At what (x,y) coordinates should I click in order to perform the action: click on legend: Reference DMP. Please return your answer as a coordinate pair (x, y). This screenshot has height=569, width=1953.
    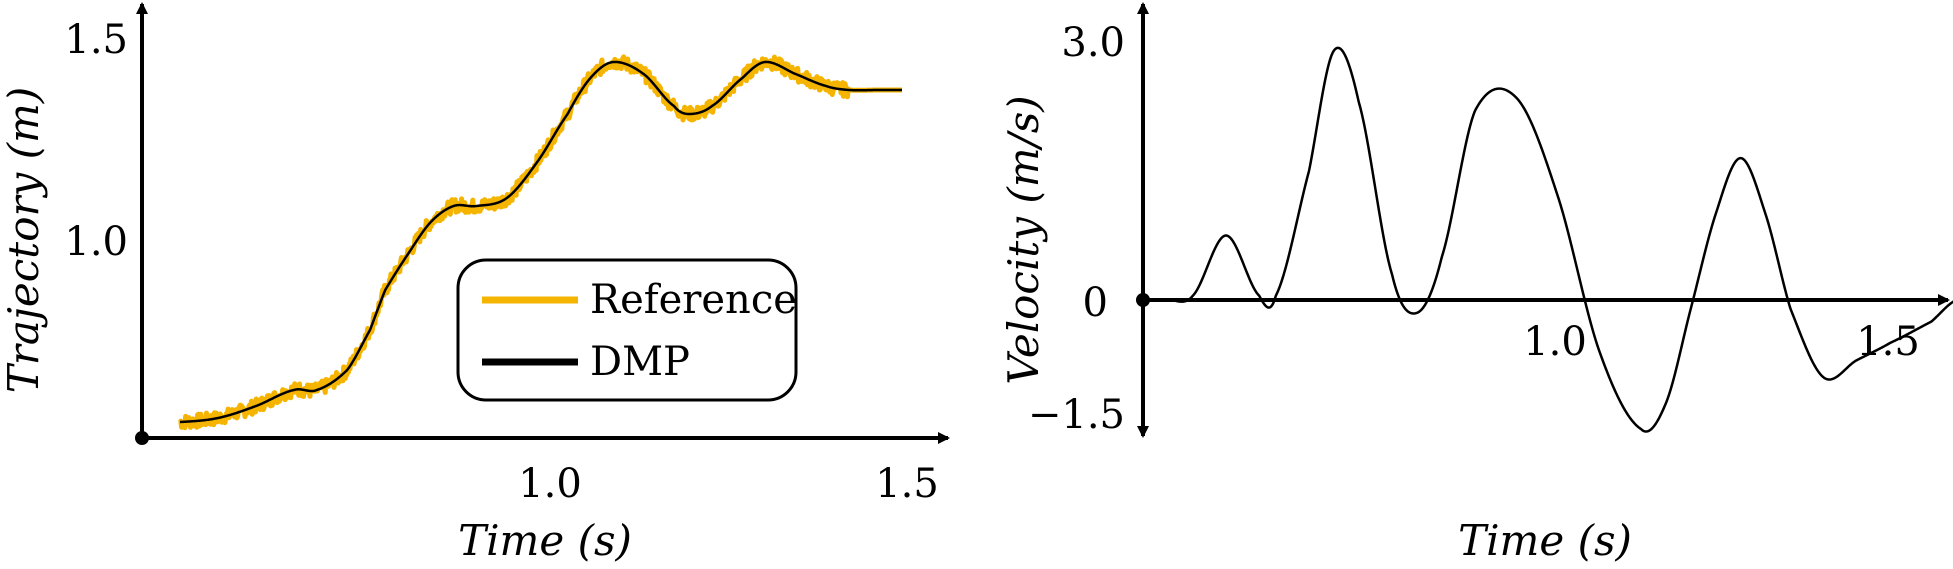
    Looking at the image, I should click on (627, 330).